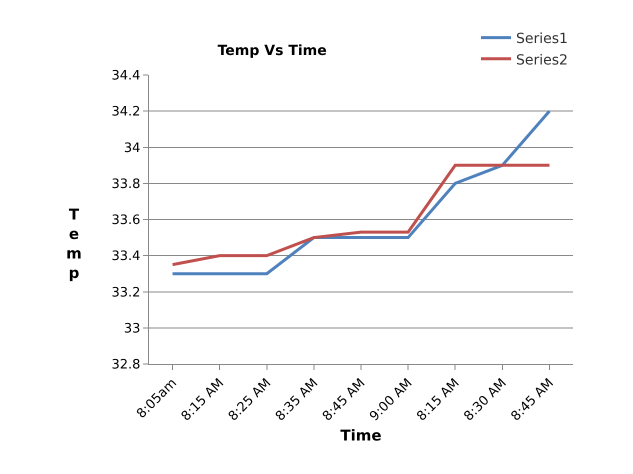  What do you see at coordinates (542, 60) in the screenshot?
I see `legend-label: Series2` at bounding box center [542, 60].